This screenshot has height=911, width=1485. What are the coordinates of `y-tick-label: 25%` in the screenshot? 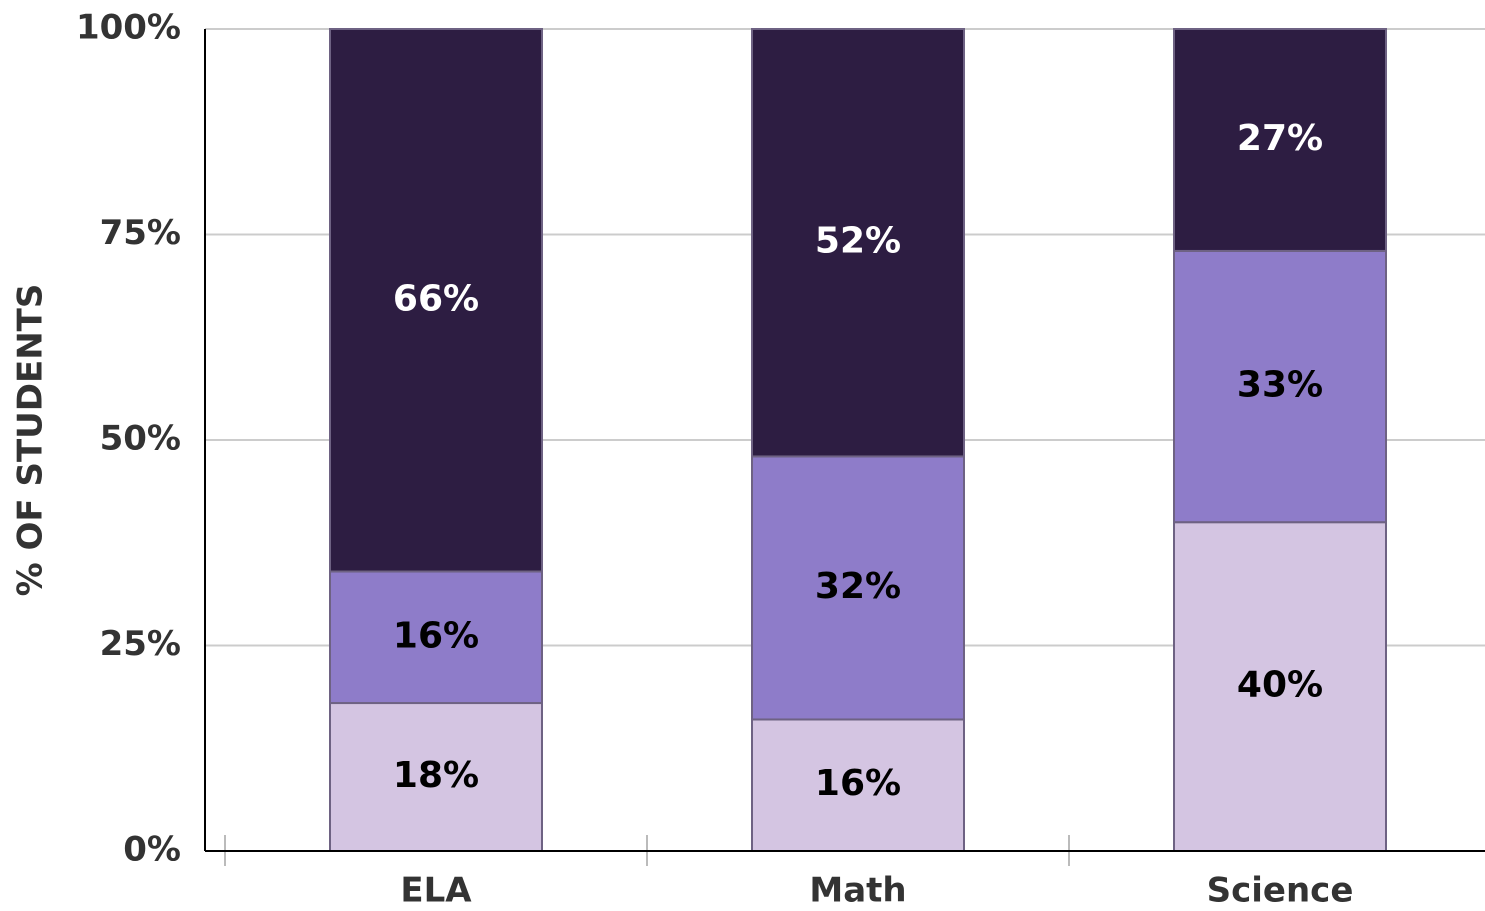 It's located at (140, 644).